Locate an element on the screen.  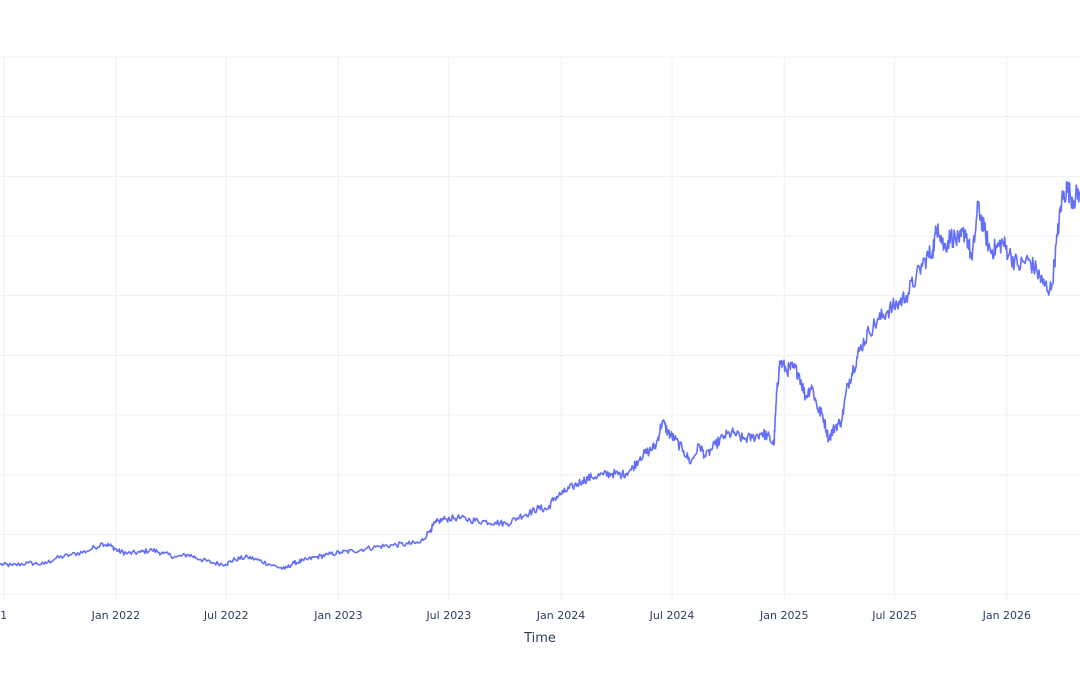
x-tick-label: Jan 2022 is located at coordinates (115, 615).